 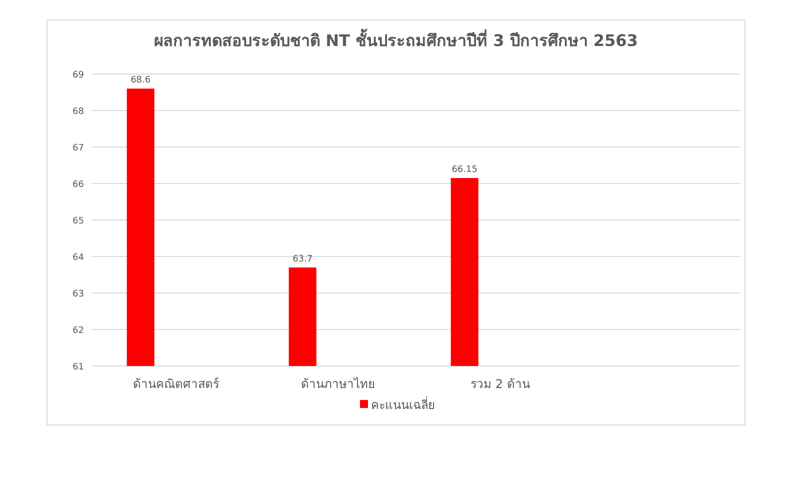 I want to click on data-label: 68.6, so click(x=140, y=81).